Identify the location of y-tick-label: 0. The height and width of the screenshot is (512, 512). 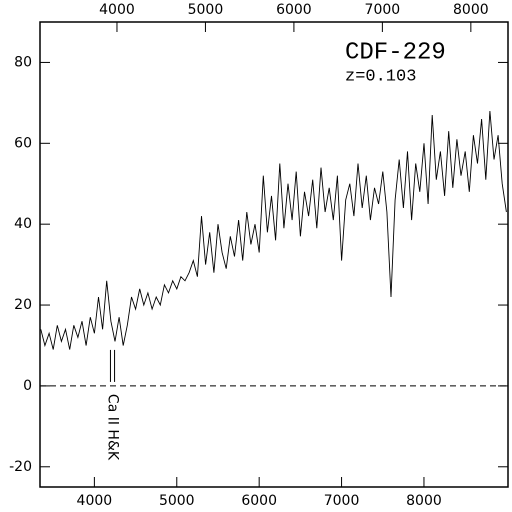
(27, 386).